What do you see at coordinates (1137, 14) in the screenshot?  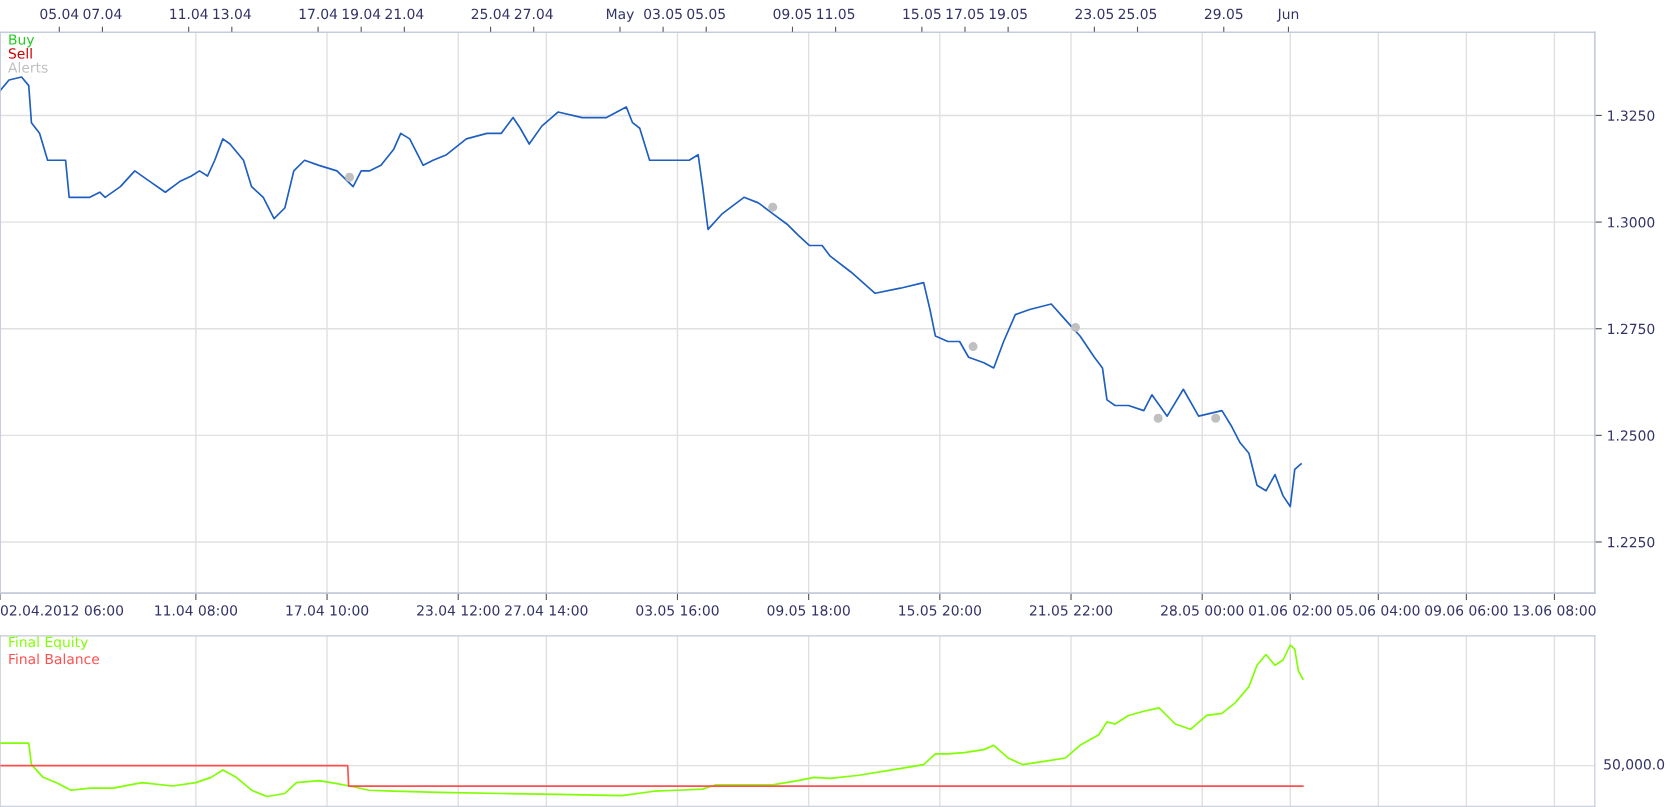 I see `x2-tick-label: 25.05` at bounding box center [1137, 14].